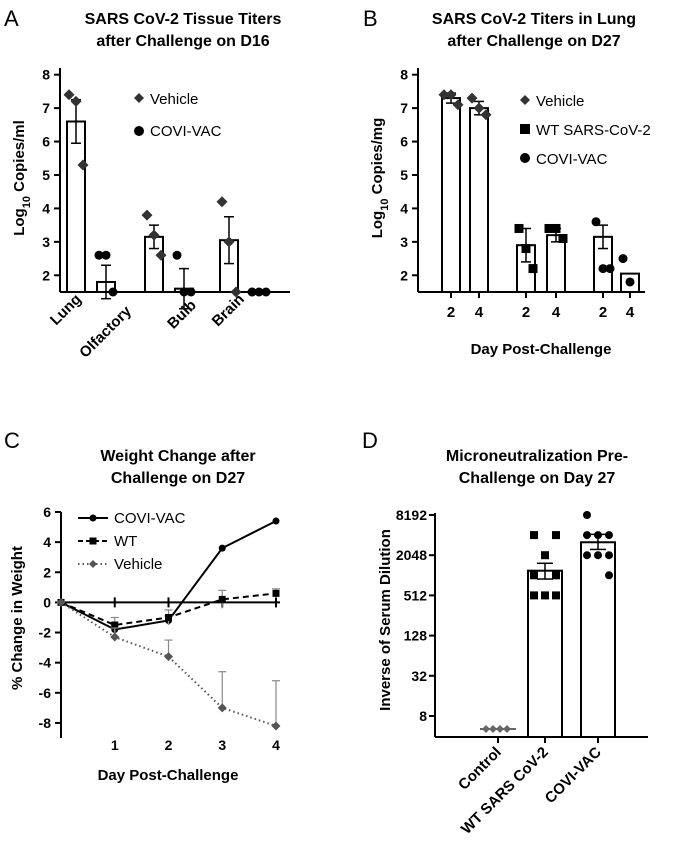 This screenshot has width=677, height=854. What do you see at coordinates (370, 18) in the screenshot?
I see `panel-b-letter: B` at bounding box center [370, 18].